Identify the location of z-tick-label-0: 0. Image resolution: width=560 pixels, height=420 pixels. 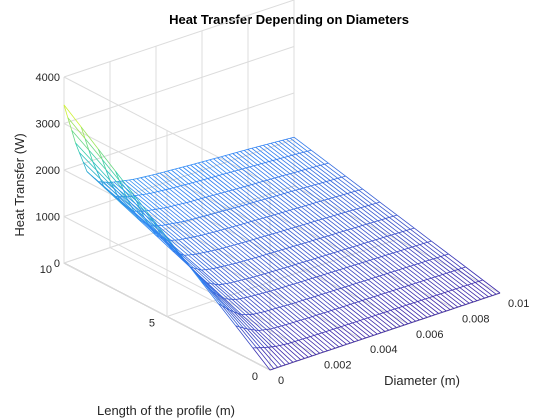
(57, 264).